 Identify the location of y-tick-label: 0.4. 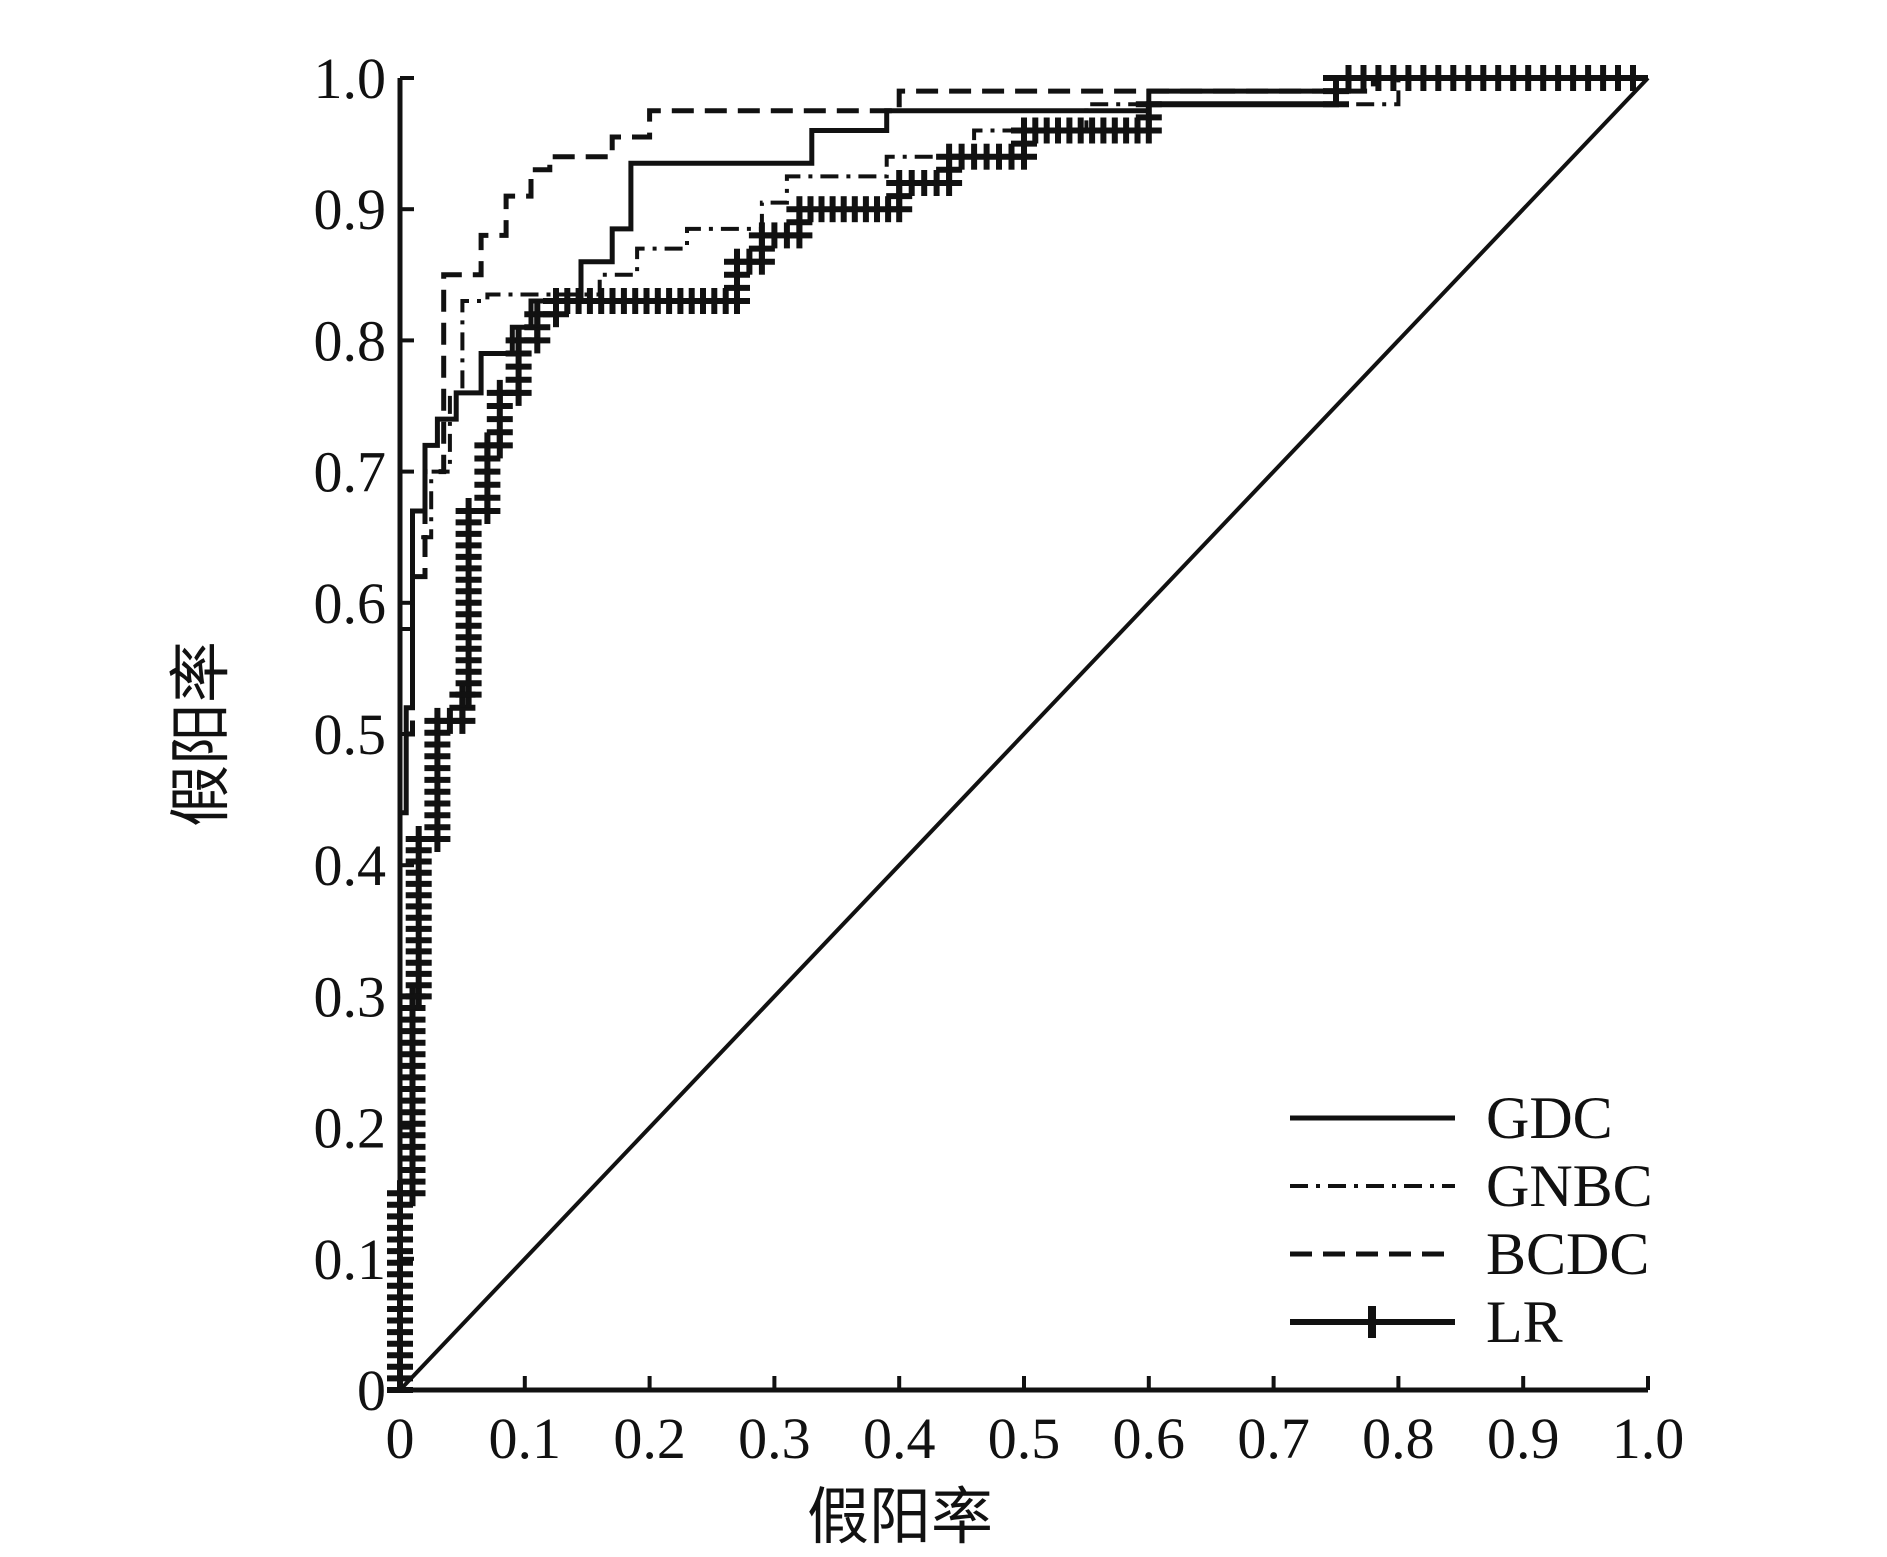
(350, 865).